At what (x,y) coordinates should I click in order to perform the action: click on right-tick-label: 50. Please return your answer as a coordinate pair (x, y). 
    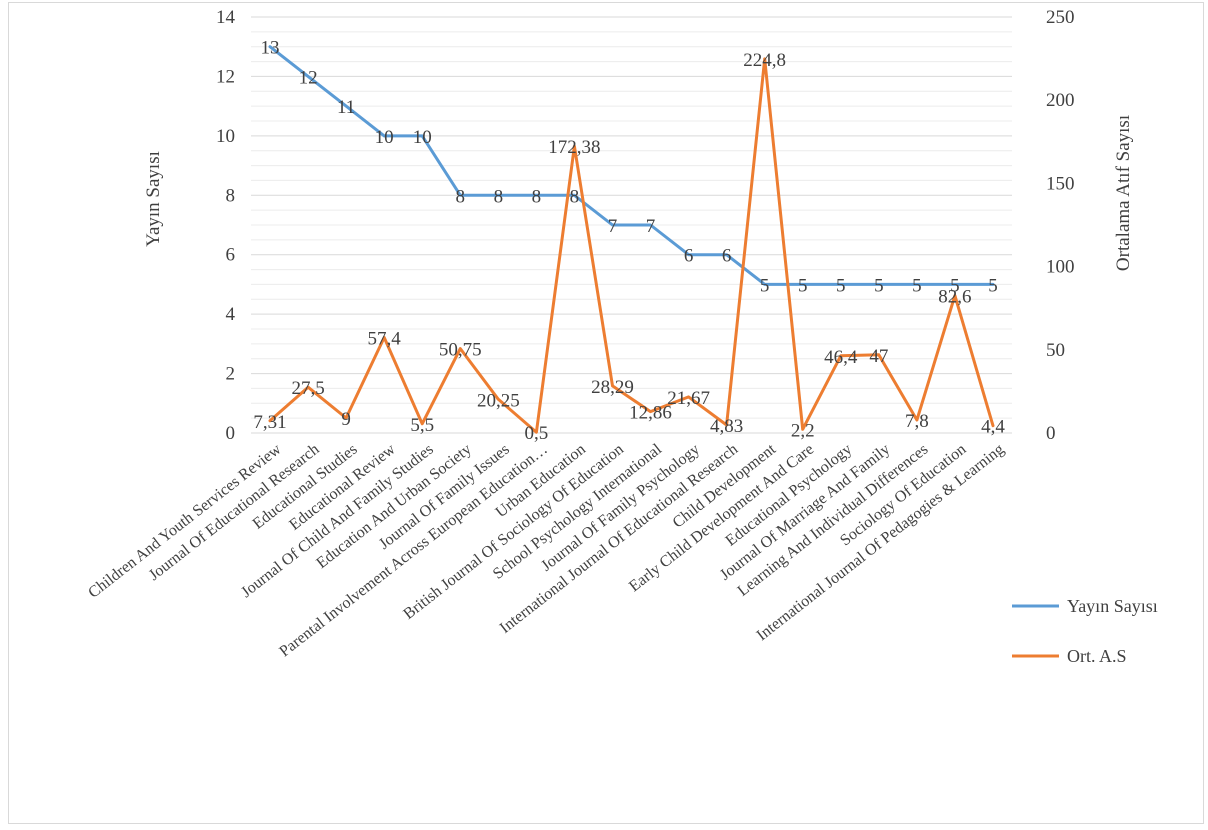
    Looking at the image, I should click on (1055, 350).